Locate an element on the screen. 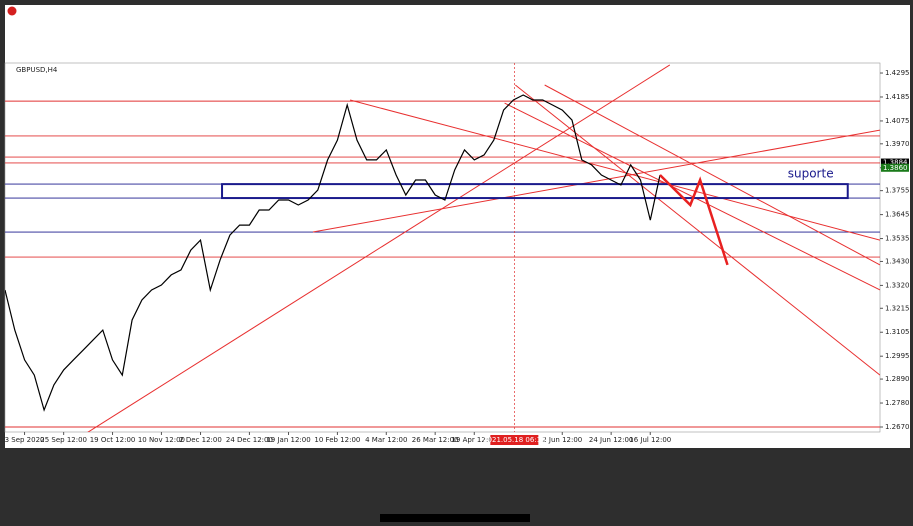  x-tick-label: 24 Dec 12:00 is located at coordinates (249, 440).